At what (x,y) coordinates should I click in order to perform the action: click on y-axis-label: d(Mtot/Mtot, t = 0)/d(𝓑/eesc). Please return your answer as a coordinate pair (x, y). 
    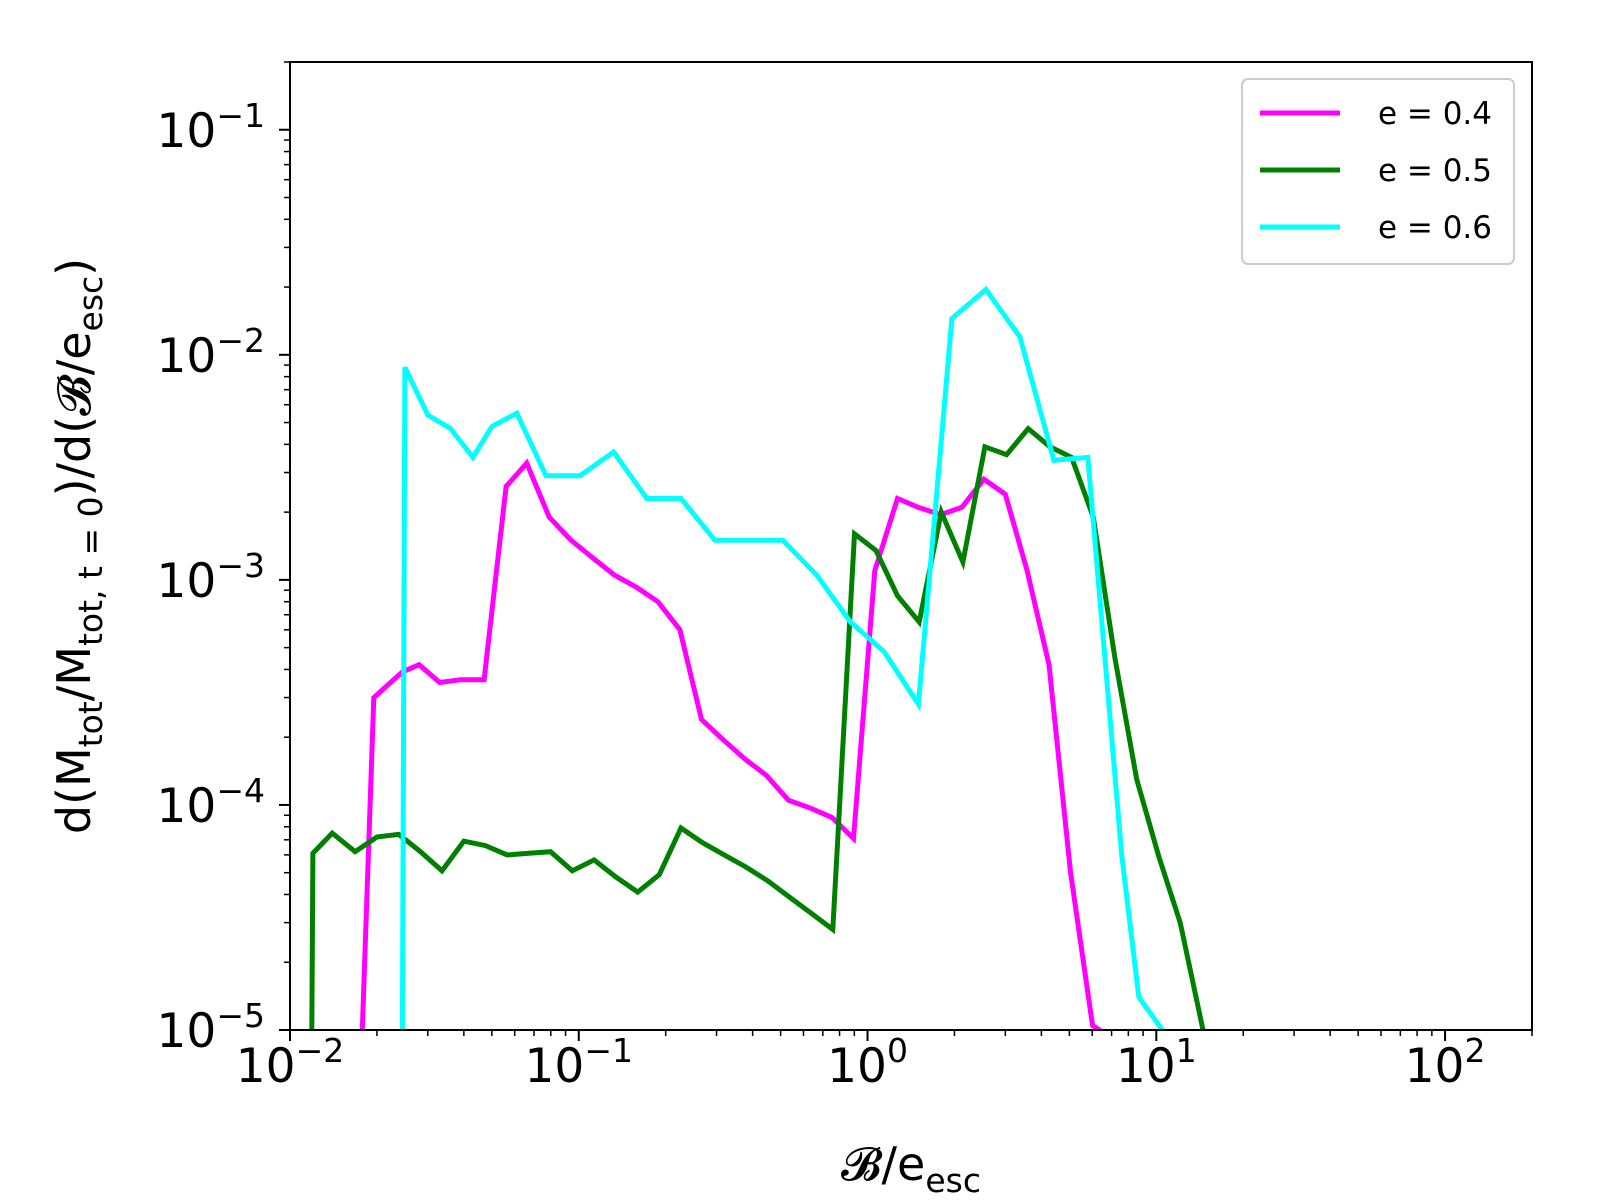
    Looking at the image, I should click on (78, 546).